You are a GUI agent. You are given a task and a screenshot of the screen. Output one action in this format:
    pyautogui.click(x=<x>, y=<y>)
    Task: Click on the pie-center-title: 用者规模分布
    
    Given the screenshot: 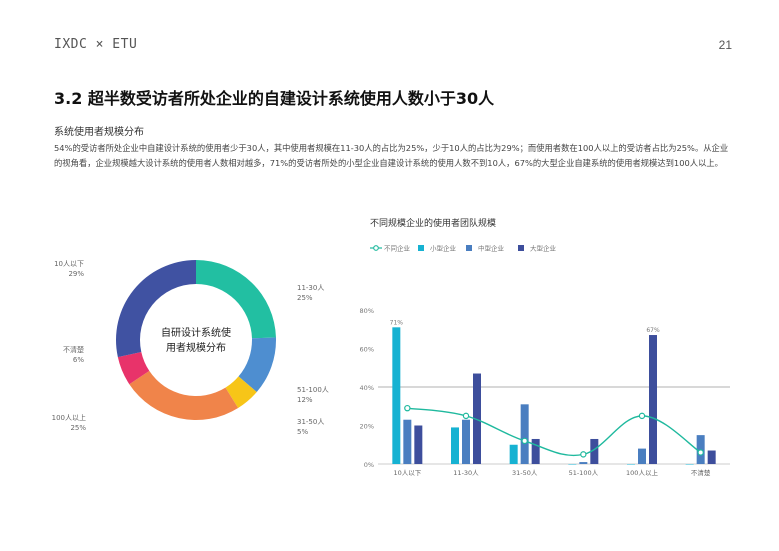 What is the action you would take?
    pyautogui.click(x=196, y=347)
    